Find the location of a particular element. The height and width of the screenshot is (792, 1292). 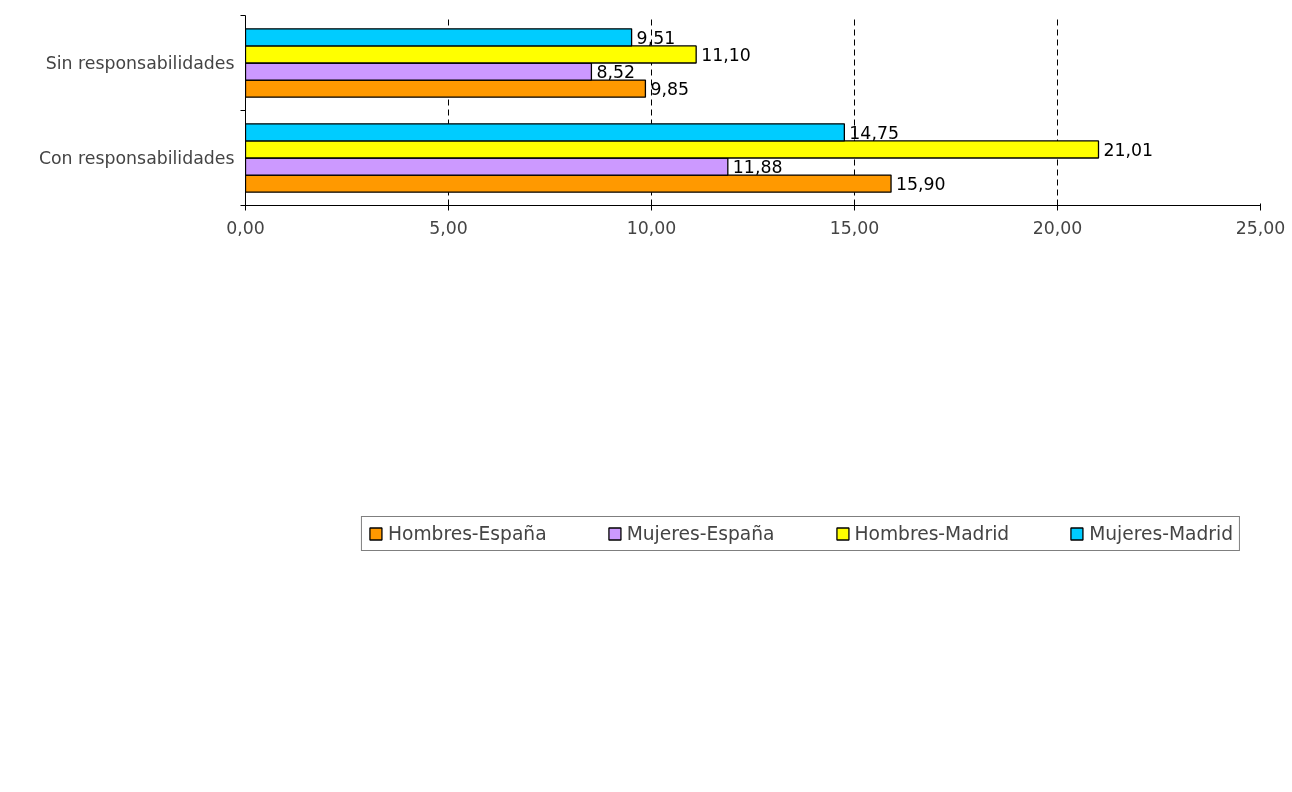

x-tick-label: 20,00 is located at coordinates (1057, 227).